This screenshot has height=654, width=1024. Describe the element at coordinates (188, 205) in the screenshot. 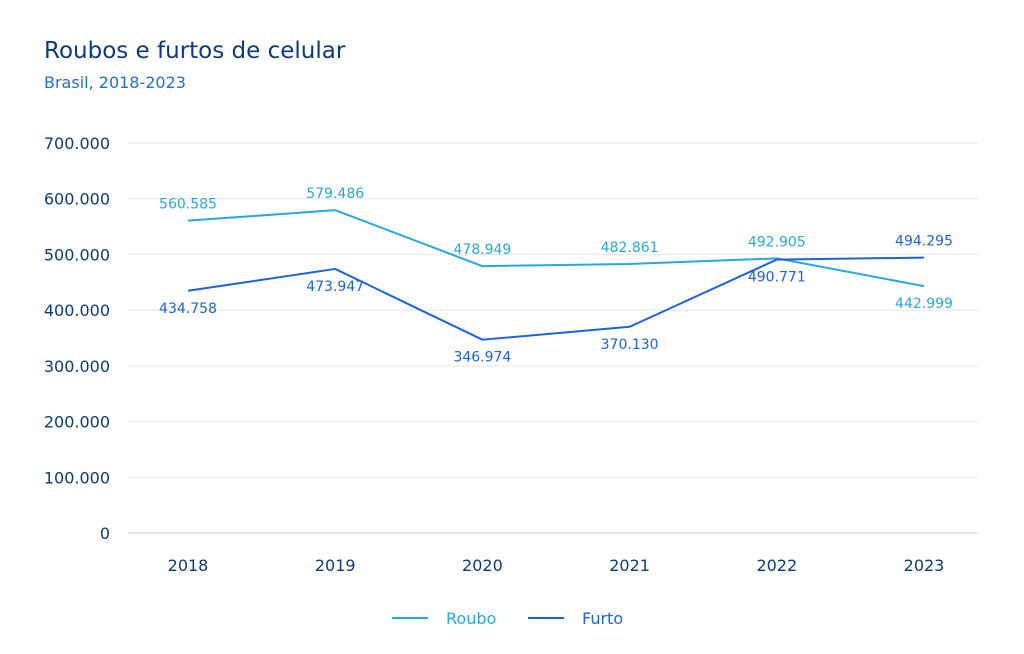

I see `data-label-roubo: 560.585` at that location.